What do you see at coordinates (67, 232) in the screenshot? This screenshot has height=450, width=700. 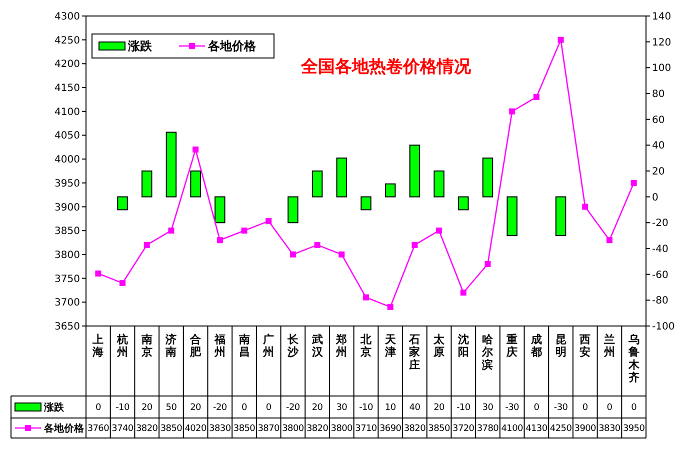 I see `y-tick-label: 3850` at bounding box center [67, 232].